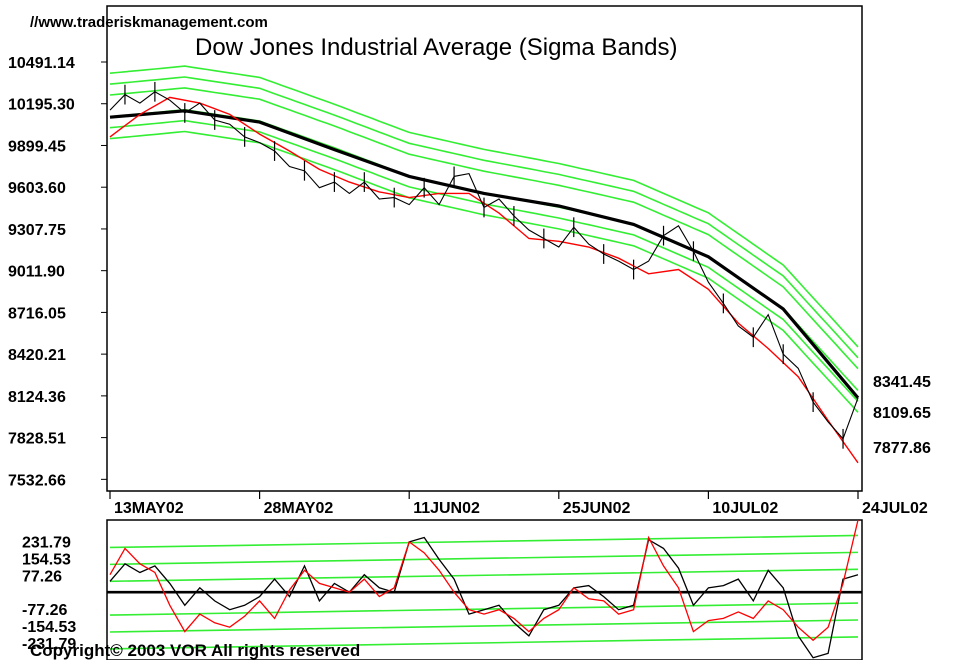 This screenshot has width=961, height=660. Describe the element at coordinates (41, 105) in the screenshot. I see `main-y-tick-label: 10195.30` at that location.